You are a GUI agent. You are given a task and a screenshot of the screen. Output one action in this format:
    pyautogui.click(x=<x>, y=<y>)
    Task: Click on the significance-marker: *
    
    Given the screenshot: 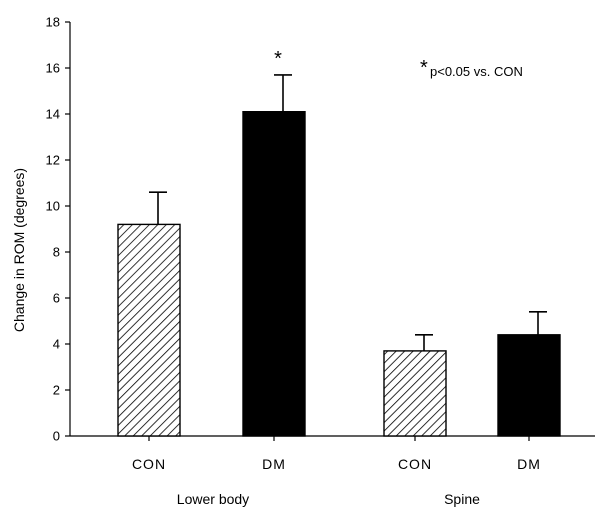 What is the action you would take?
    pyautogui.click(x=278, y=59)
    